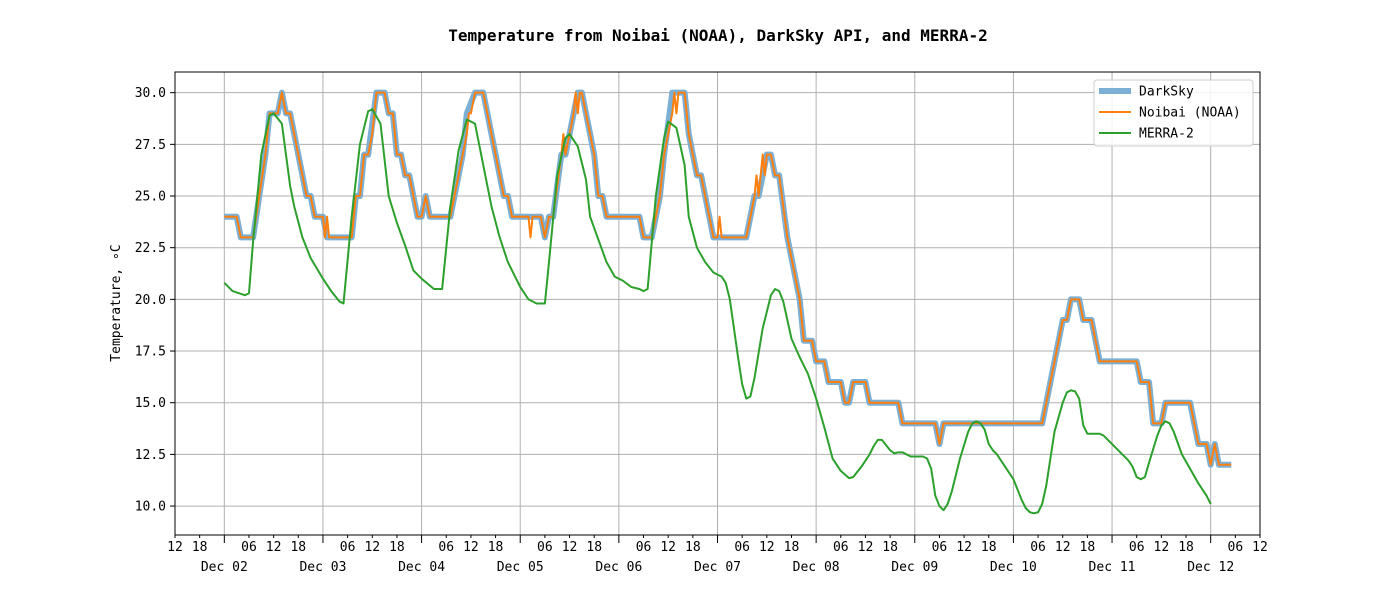 This screenshot has width=1400, height=600. I want to click on y-tick-label: 30.0, so click(150, 93).